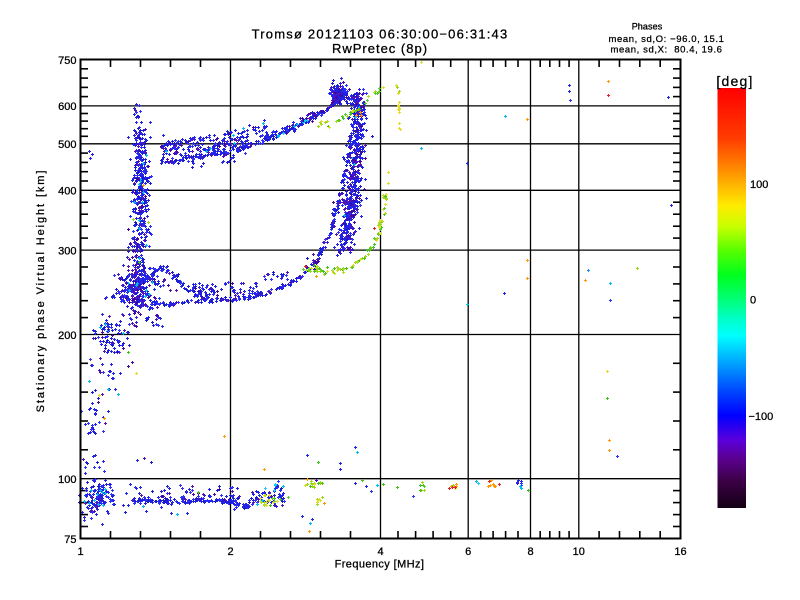 The image size is (800, 600). I want to click on svg-text: 400, so click(67, 192).